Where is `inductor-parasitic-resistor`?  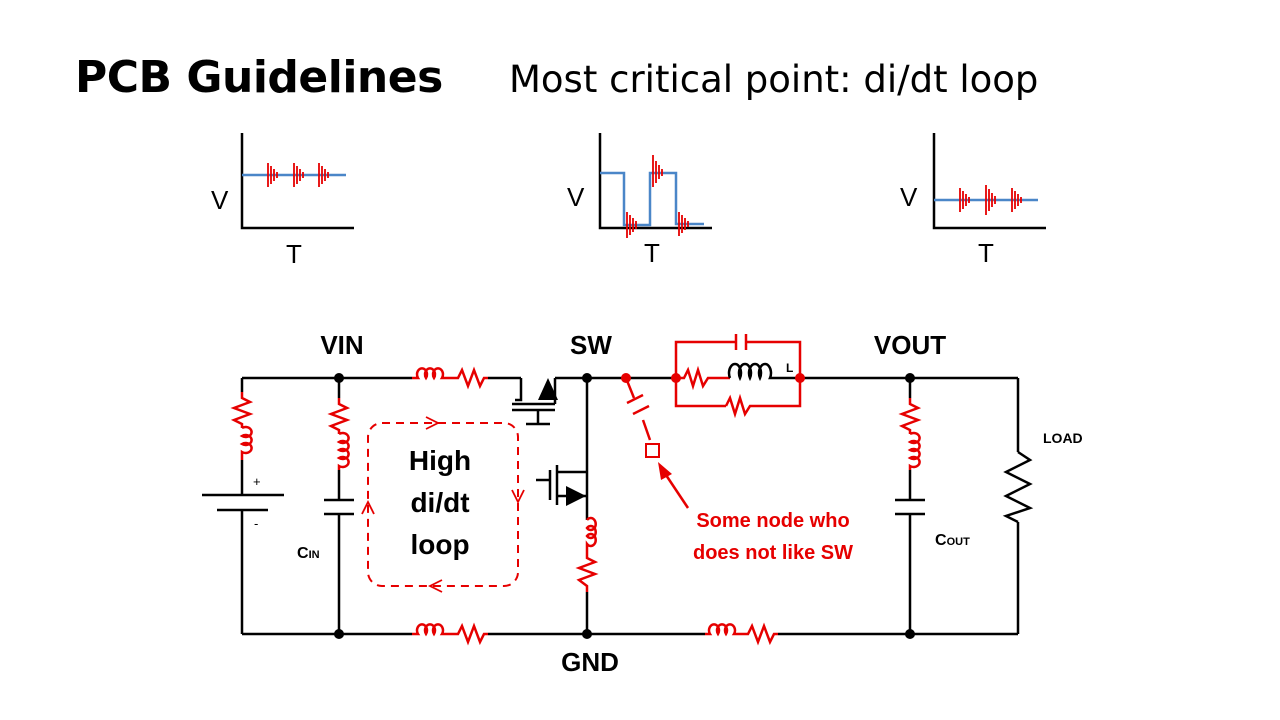
inductor-parasitic-resistor is located at coordinates (738, 406).